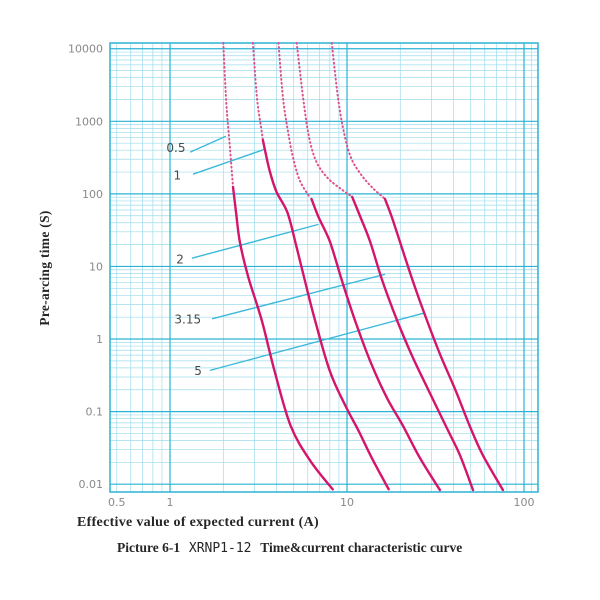 Image resolution: width=600 pixels, height=600 pixels. I want to click on curve-solid-2A, so click(376, 344).